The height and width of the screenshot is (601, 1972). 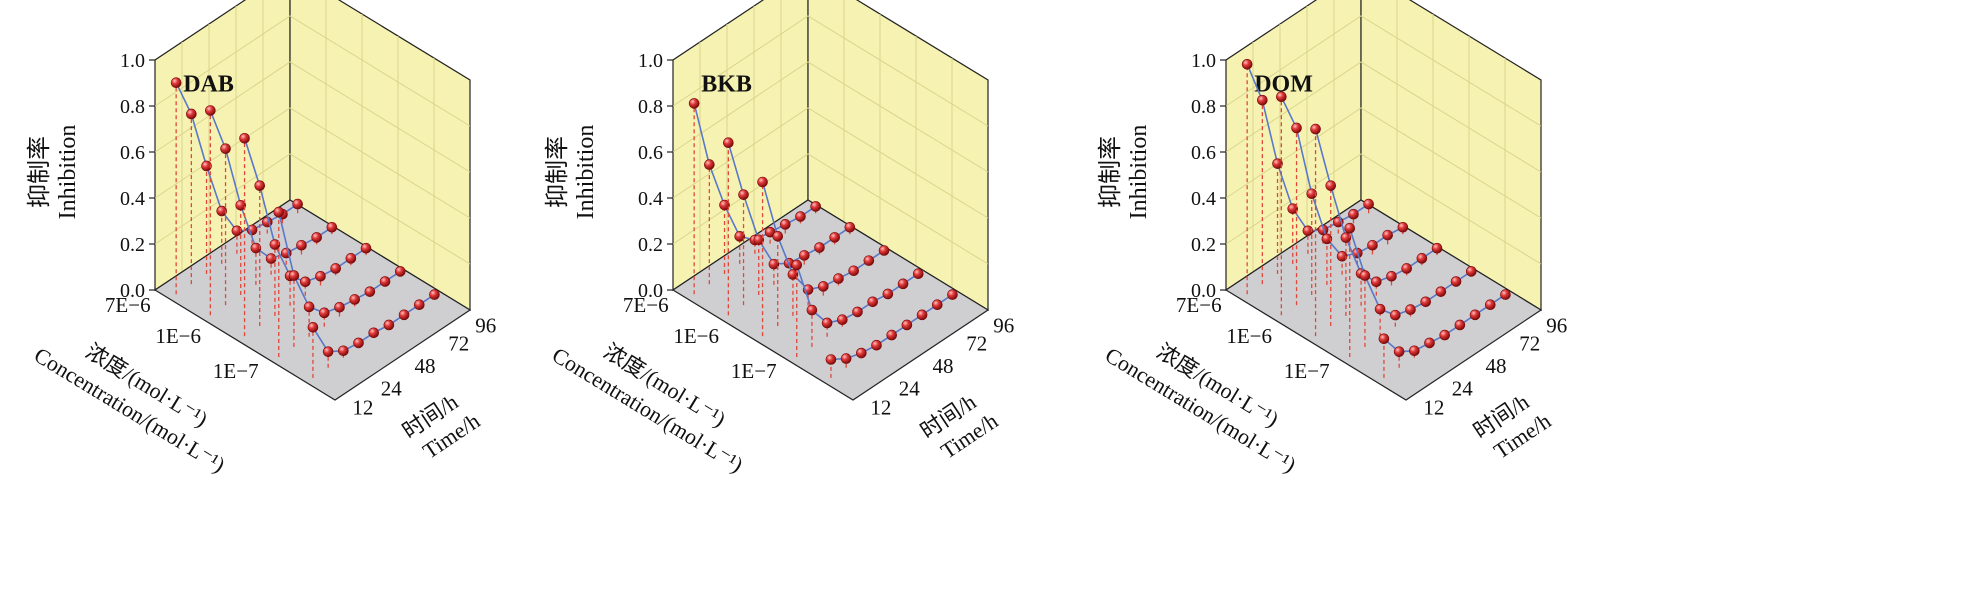 What do you see at coordinates (132, 245) in the screenshot?
I see `z-tick-label: 0.2` at bounding box center [132, 245].